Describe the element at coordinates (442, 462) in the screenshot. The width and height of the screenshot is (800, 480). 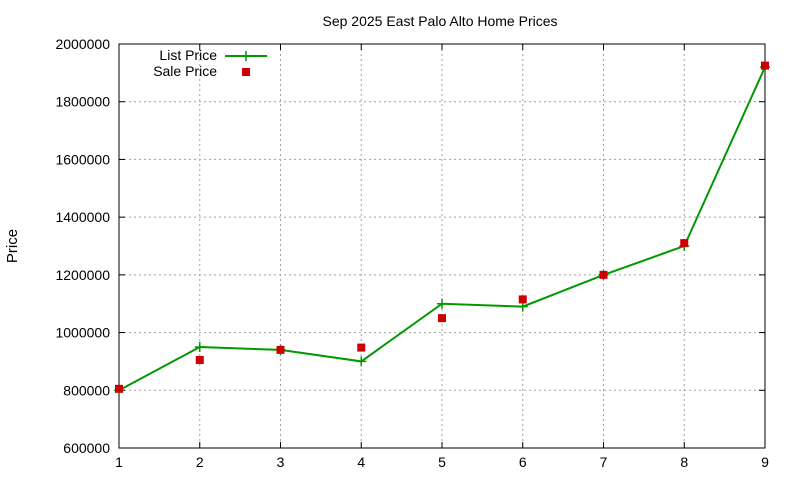
I see `x-tick-label: 5` at that location.